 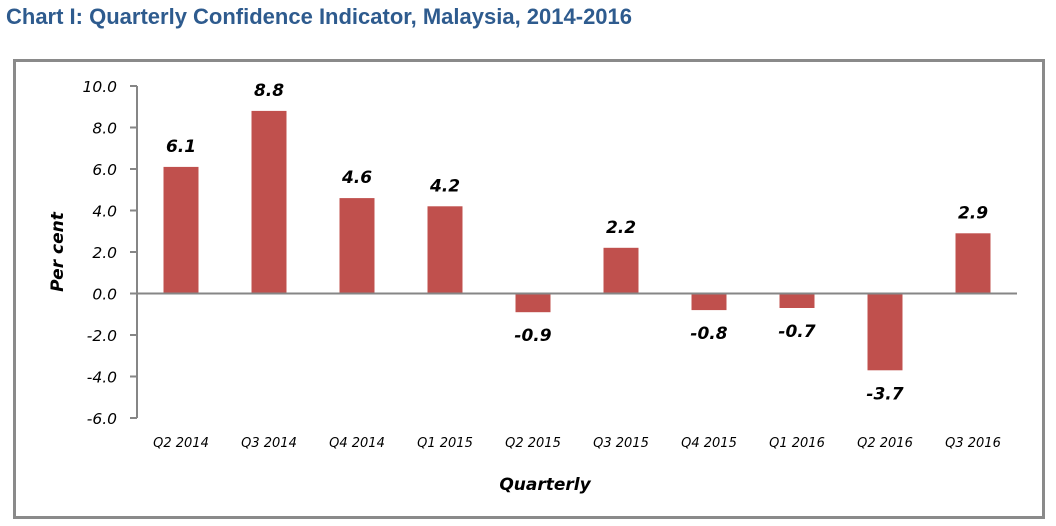 I want to click on x-tick-label: Q2 2014, so click(x=181, y=443).